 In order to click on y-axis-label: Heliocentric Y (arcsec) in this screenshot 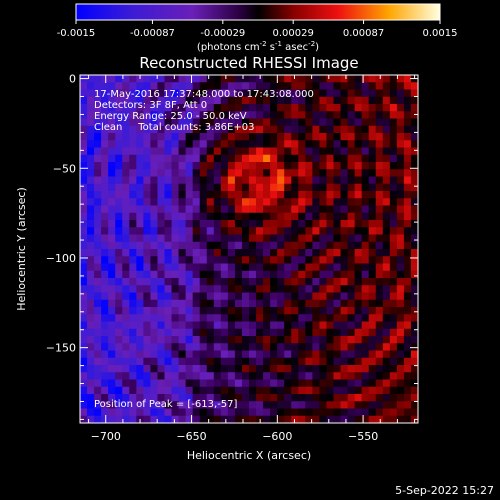, I will do `click(21, 249)`.